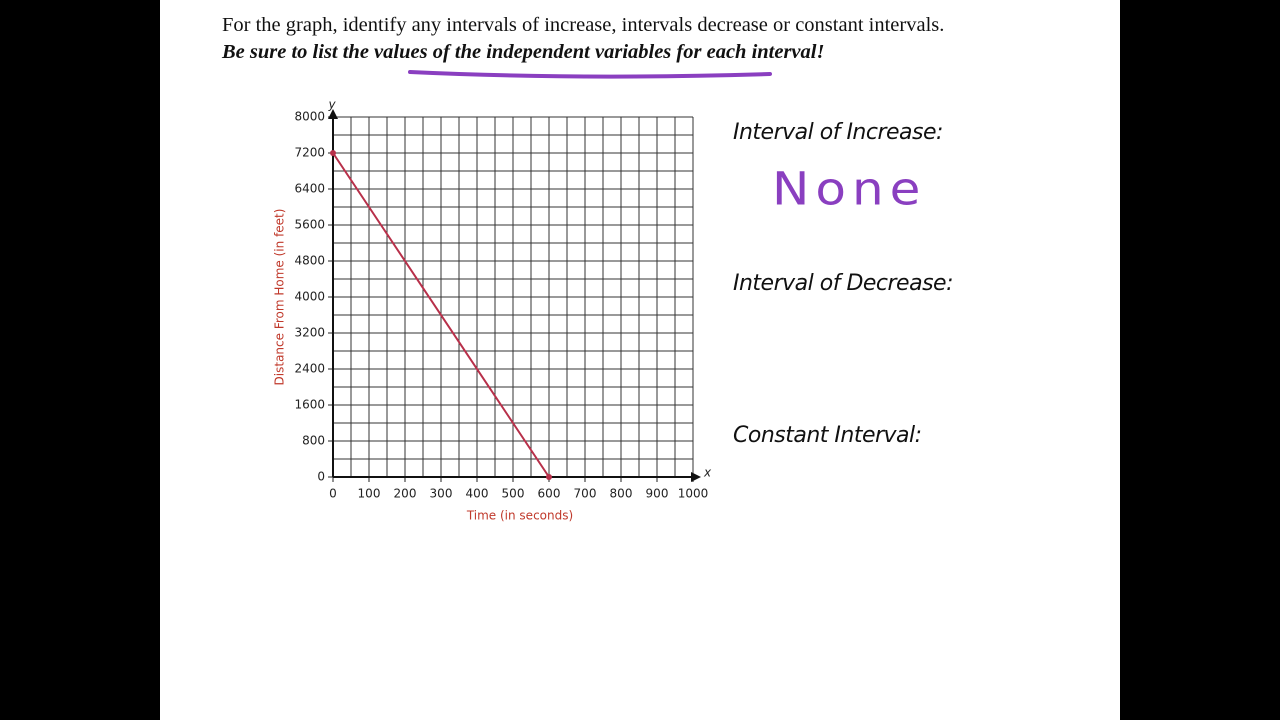  I want to click on x-tick-label: 100, so click(369, 494).